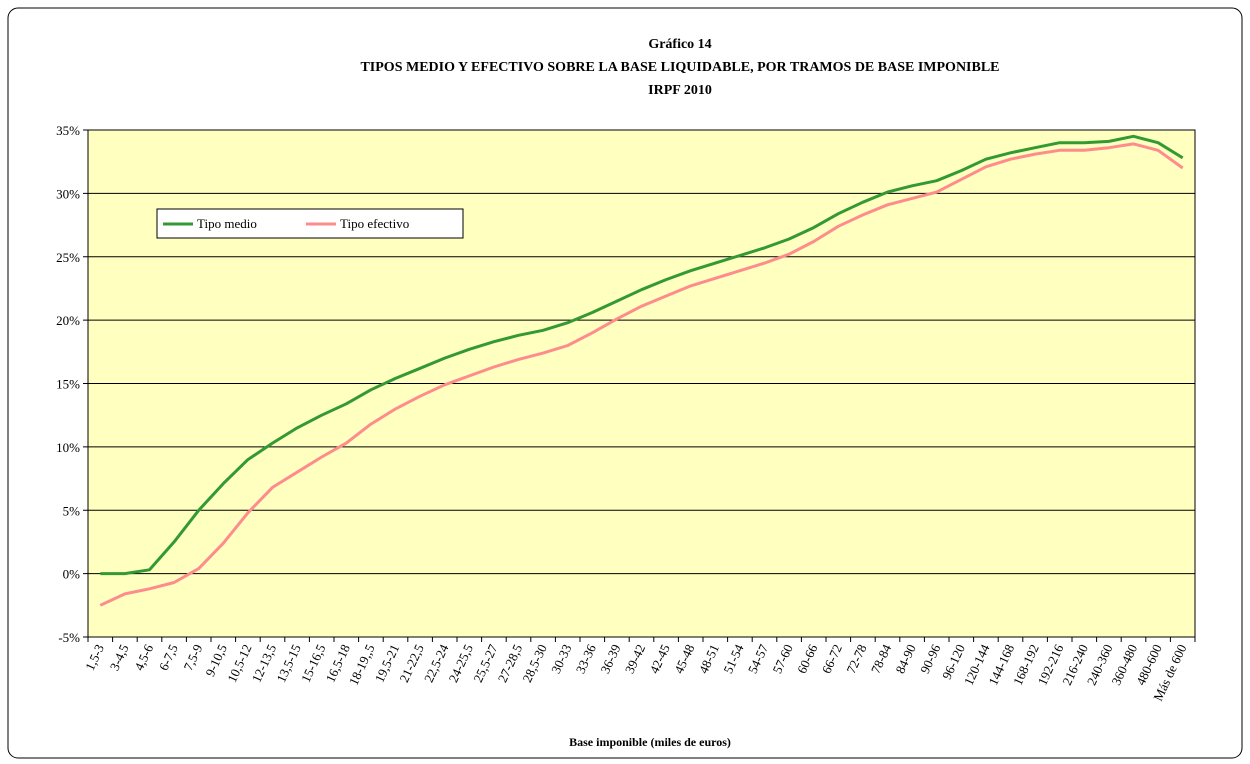  Describe the element at coordinates (72, 510) in the screenshot. I see `y-tick-label: 5%` at that location.